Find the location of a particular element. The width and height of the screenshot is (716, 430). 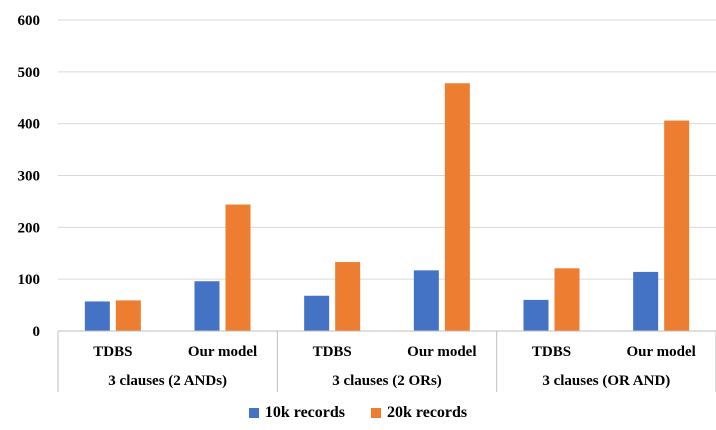

y-tick-label: 400 is located at coordinates (29, 125).